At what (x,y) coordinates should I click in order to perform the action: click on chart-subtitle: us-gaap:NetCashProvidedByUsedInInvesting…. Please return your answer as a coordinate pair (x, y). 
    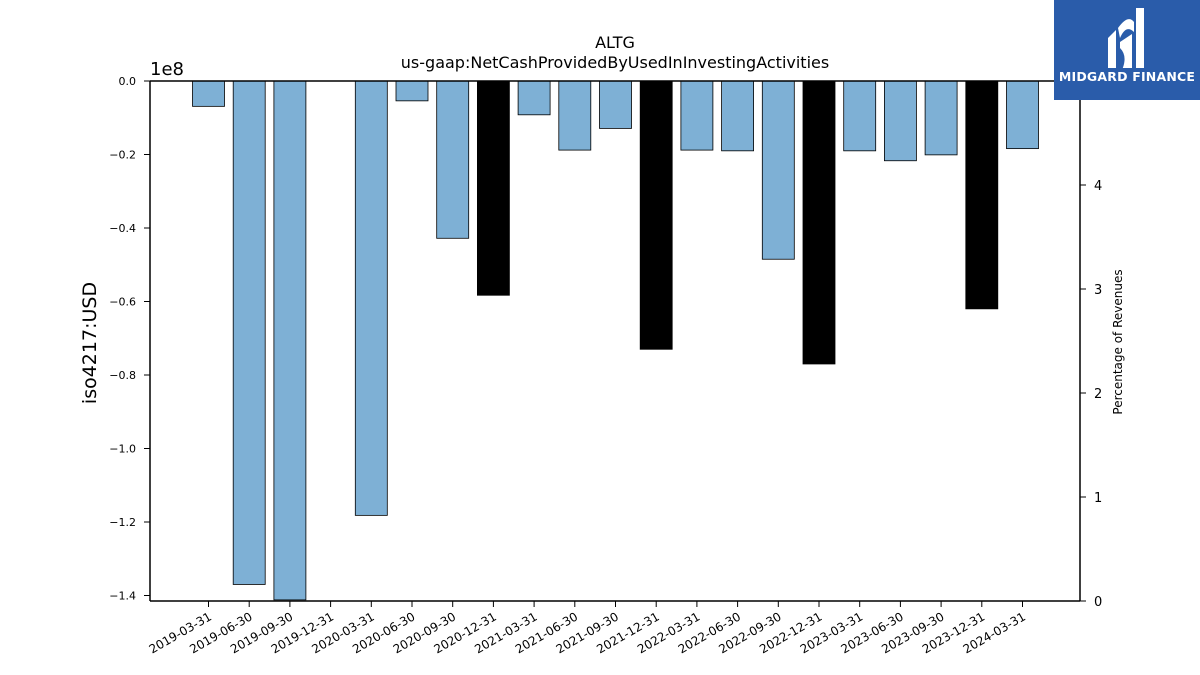
    Looking at the image, I should click on (615, 62).